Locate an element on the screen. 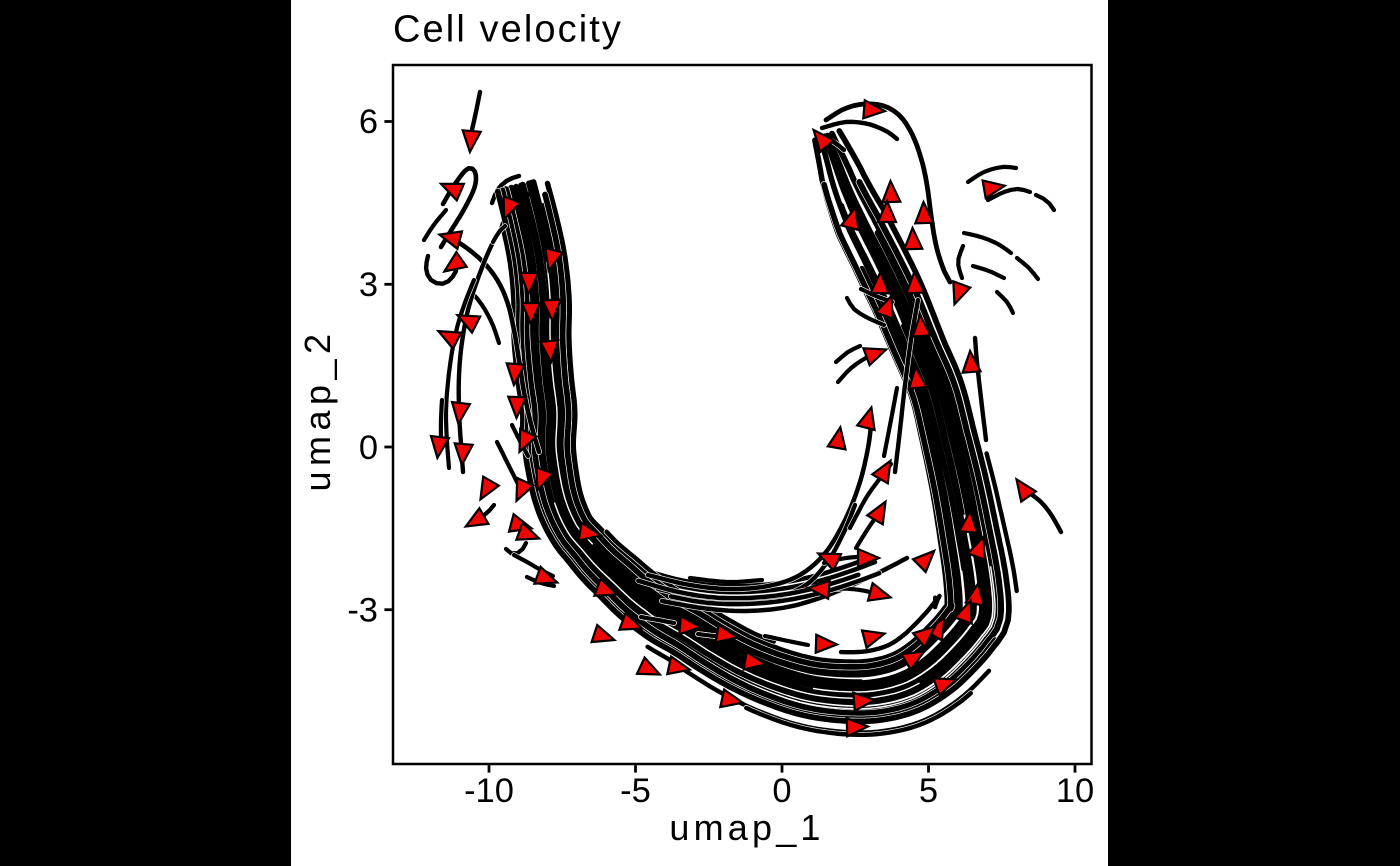 The height and width of the screenshot is (866, 1400). svg-text: 6 is located at coordinates (368, 122).